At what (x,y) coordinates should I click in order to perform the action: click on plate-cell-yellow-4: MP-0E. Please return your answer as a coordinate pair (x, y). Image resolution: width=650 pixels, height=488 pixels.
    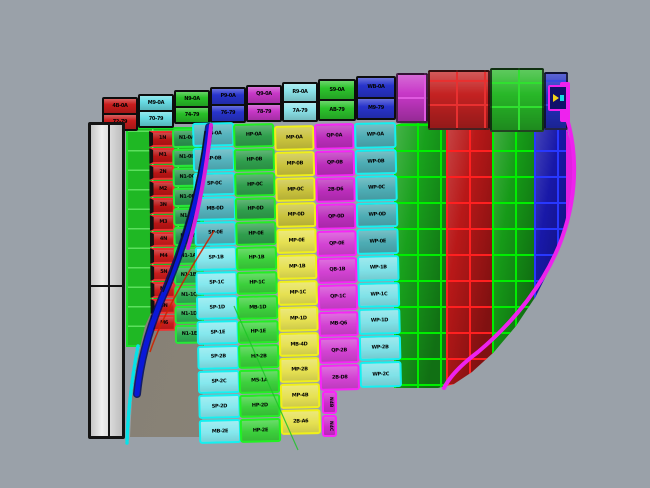
    Looking at the image, I should click on (296, 241).